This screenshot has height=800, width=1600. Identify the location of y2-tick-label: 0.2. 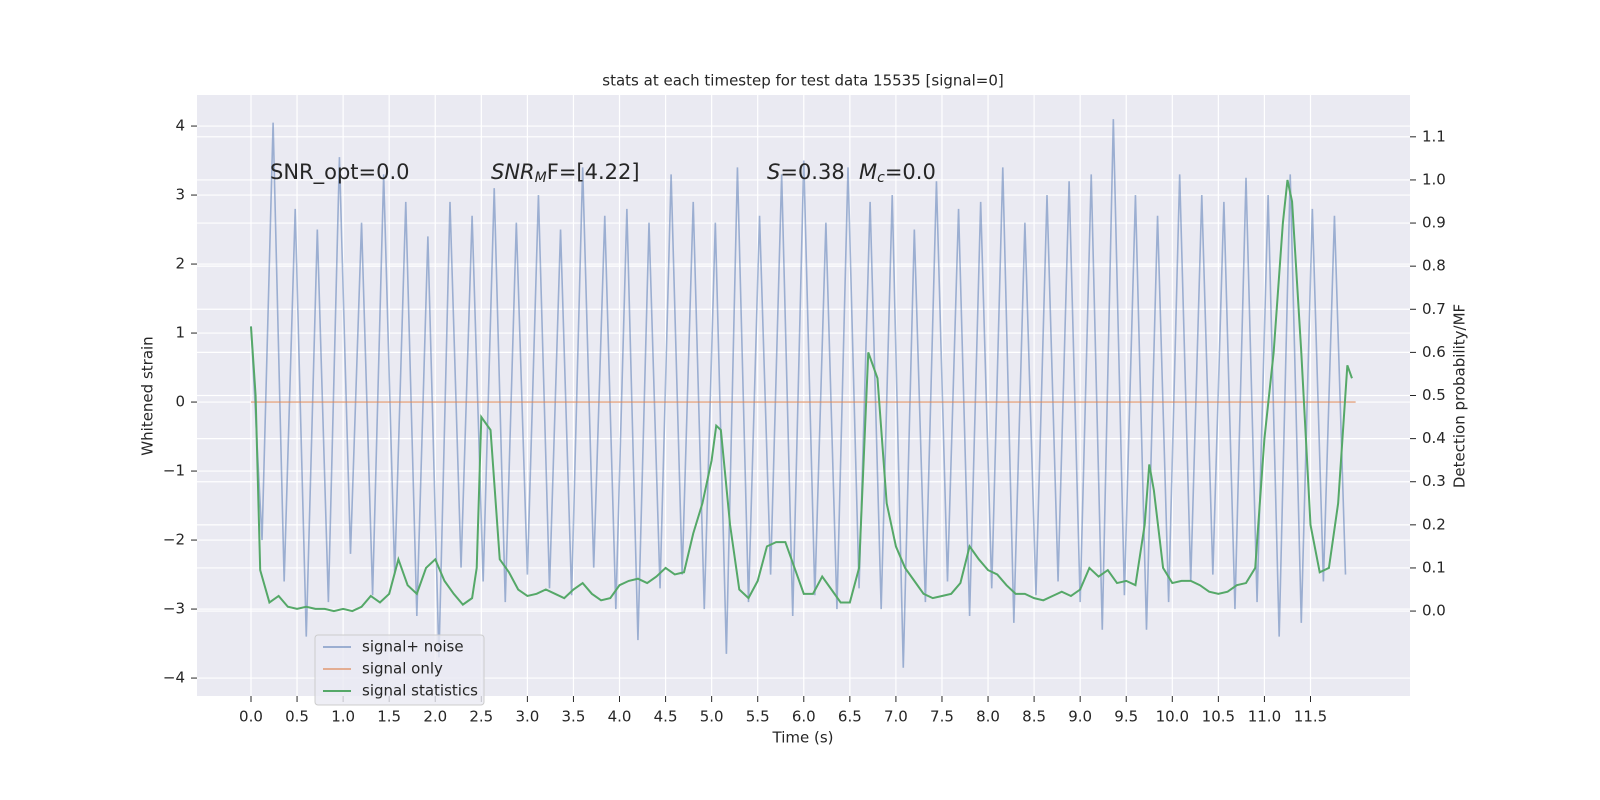
(1434, 524).